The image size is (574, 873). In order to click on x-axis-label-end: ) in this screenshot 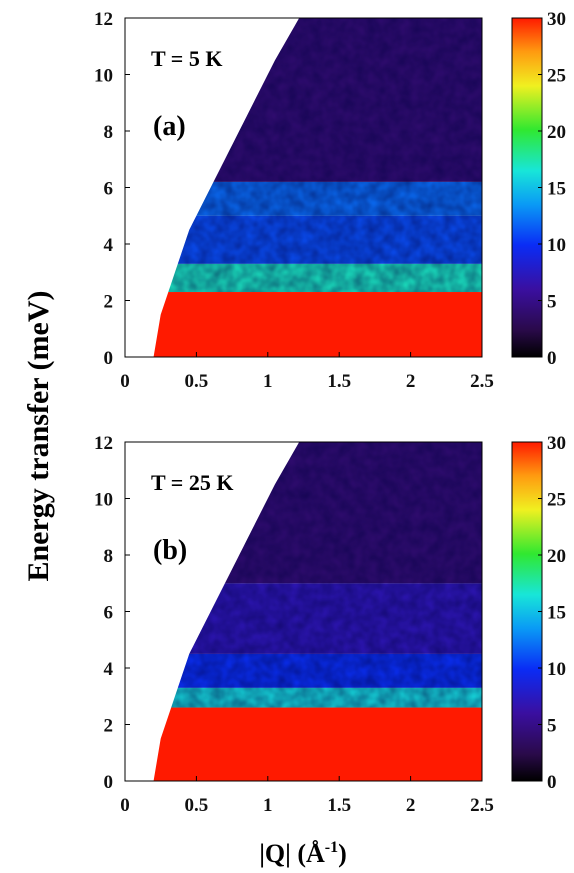, I will do `click(342, 853)`.